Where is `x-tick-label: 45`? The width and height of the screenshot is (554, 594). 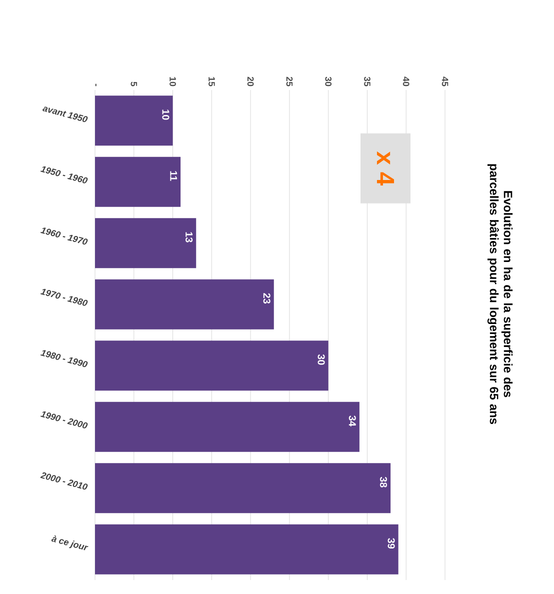
x-tick-label: 45 is located at coordinates (445, 81).